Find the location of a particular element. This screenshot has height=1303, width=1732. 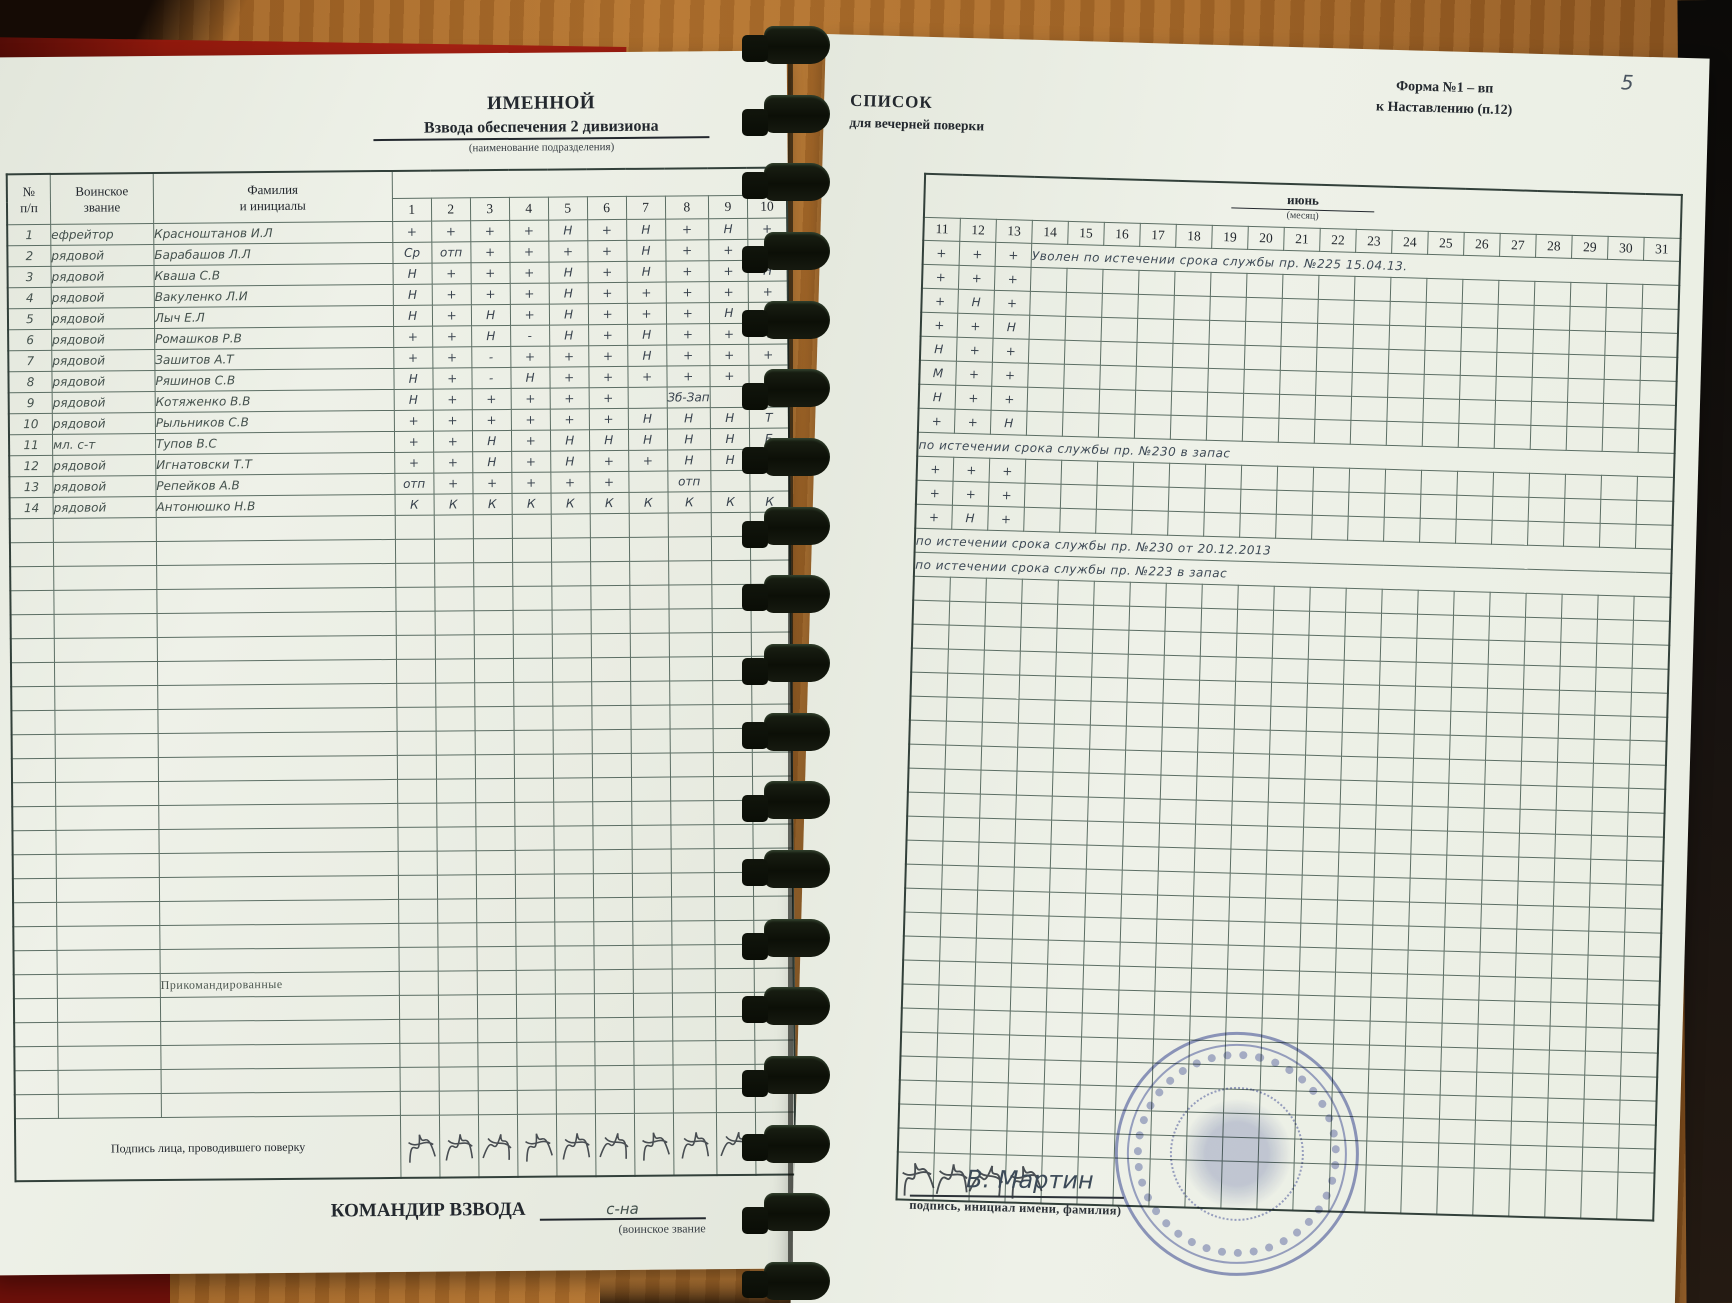

name-cell is located at coordinates (279, 864).